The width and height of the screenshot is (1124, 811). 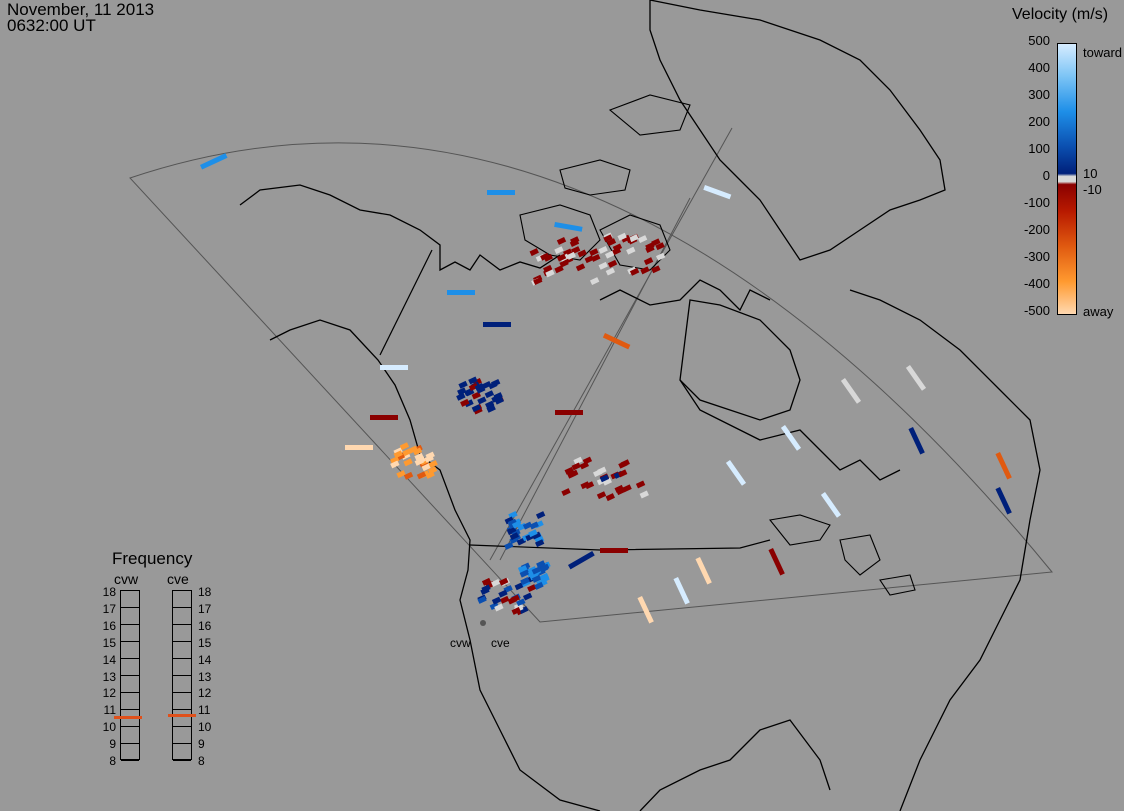 I want to click on velocity-colorbar, so click(x=1067, y=179).